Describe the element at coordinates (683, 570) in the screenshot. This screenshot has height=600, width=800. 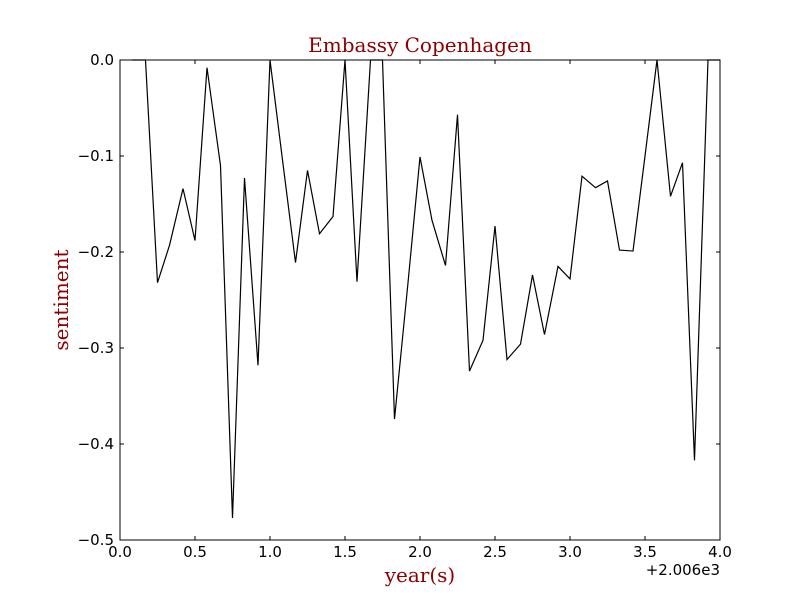
I see `x-axis-offset-label: +2.006e3` at that location.